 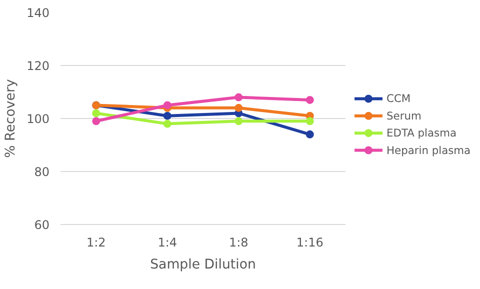 I want to click on x-tick-label: 1:8, so click(x=238, y=243).